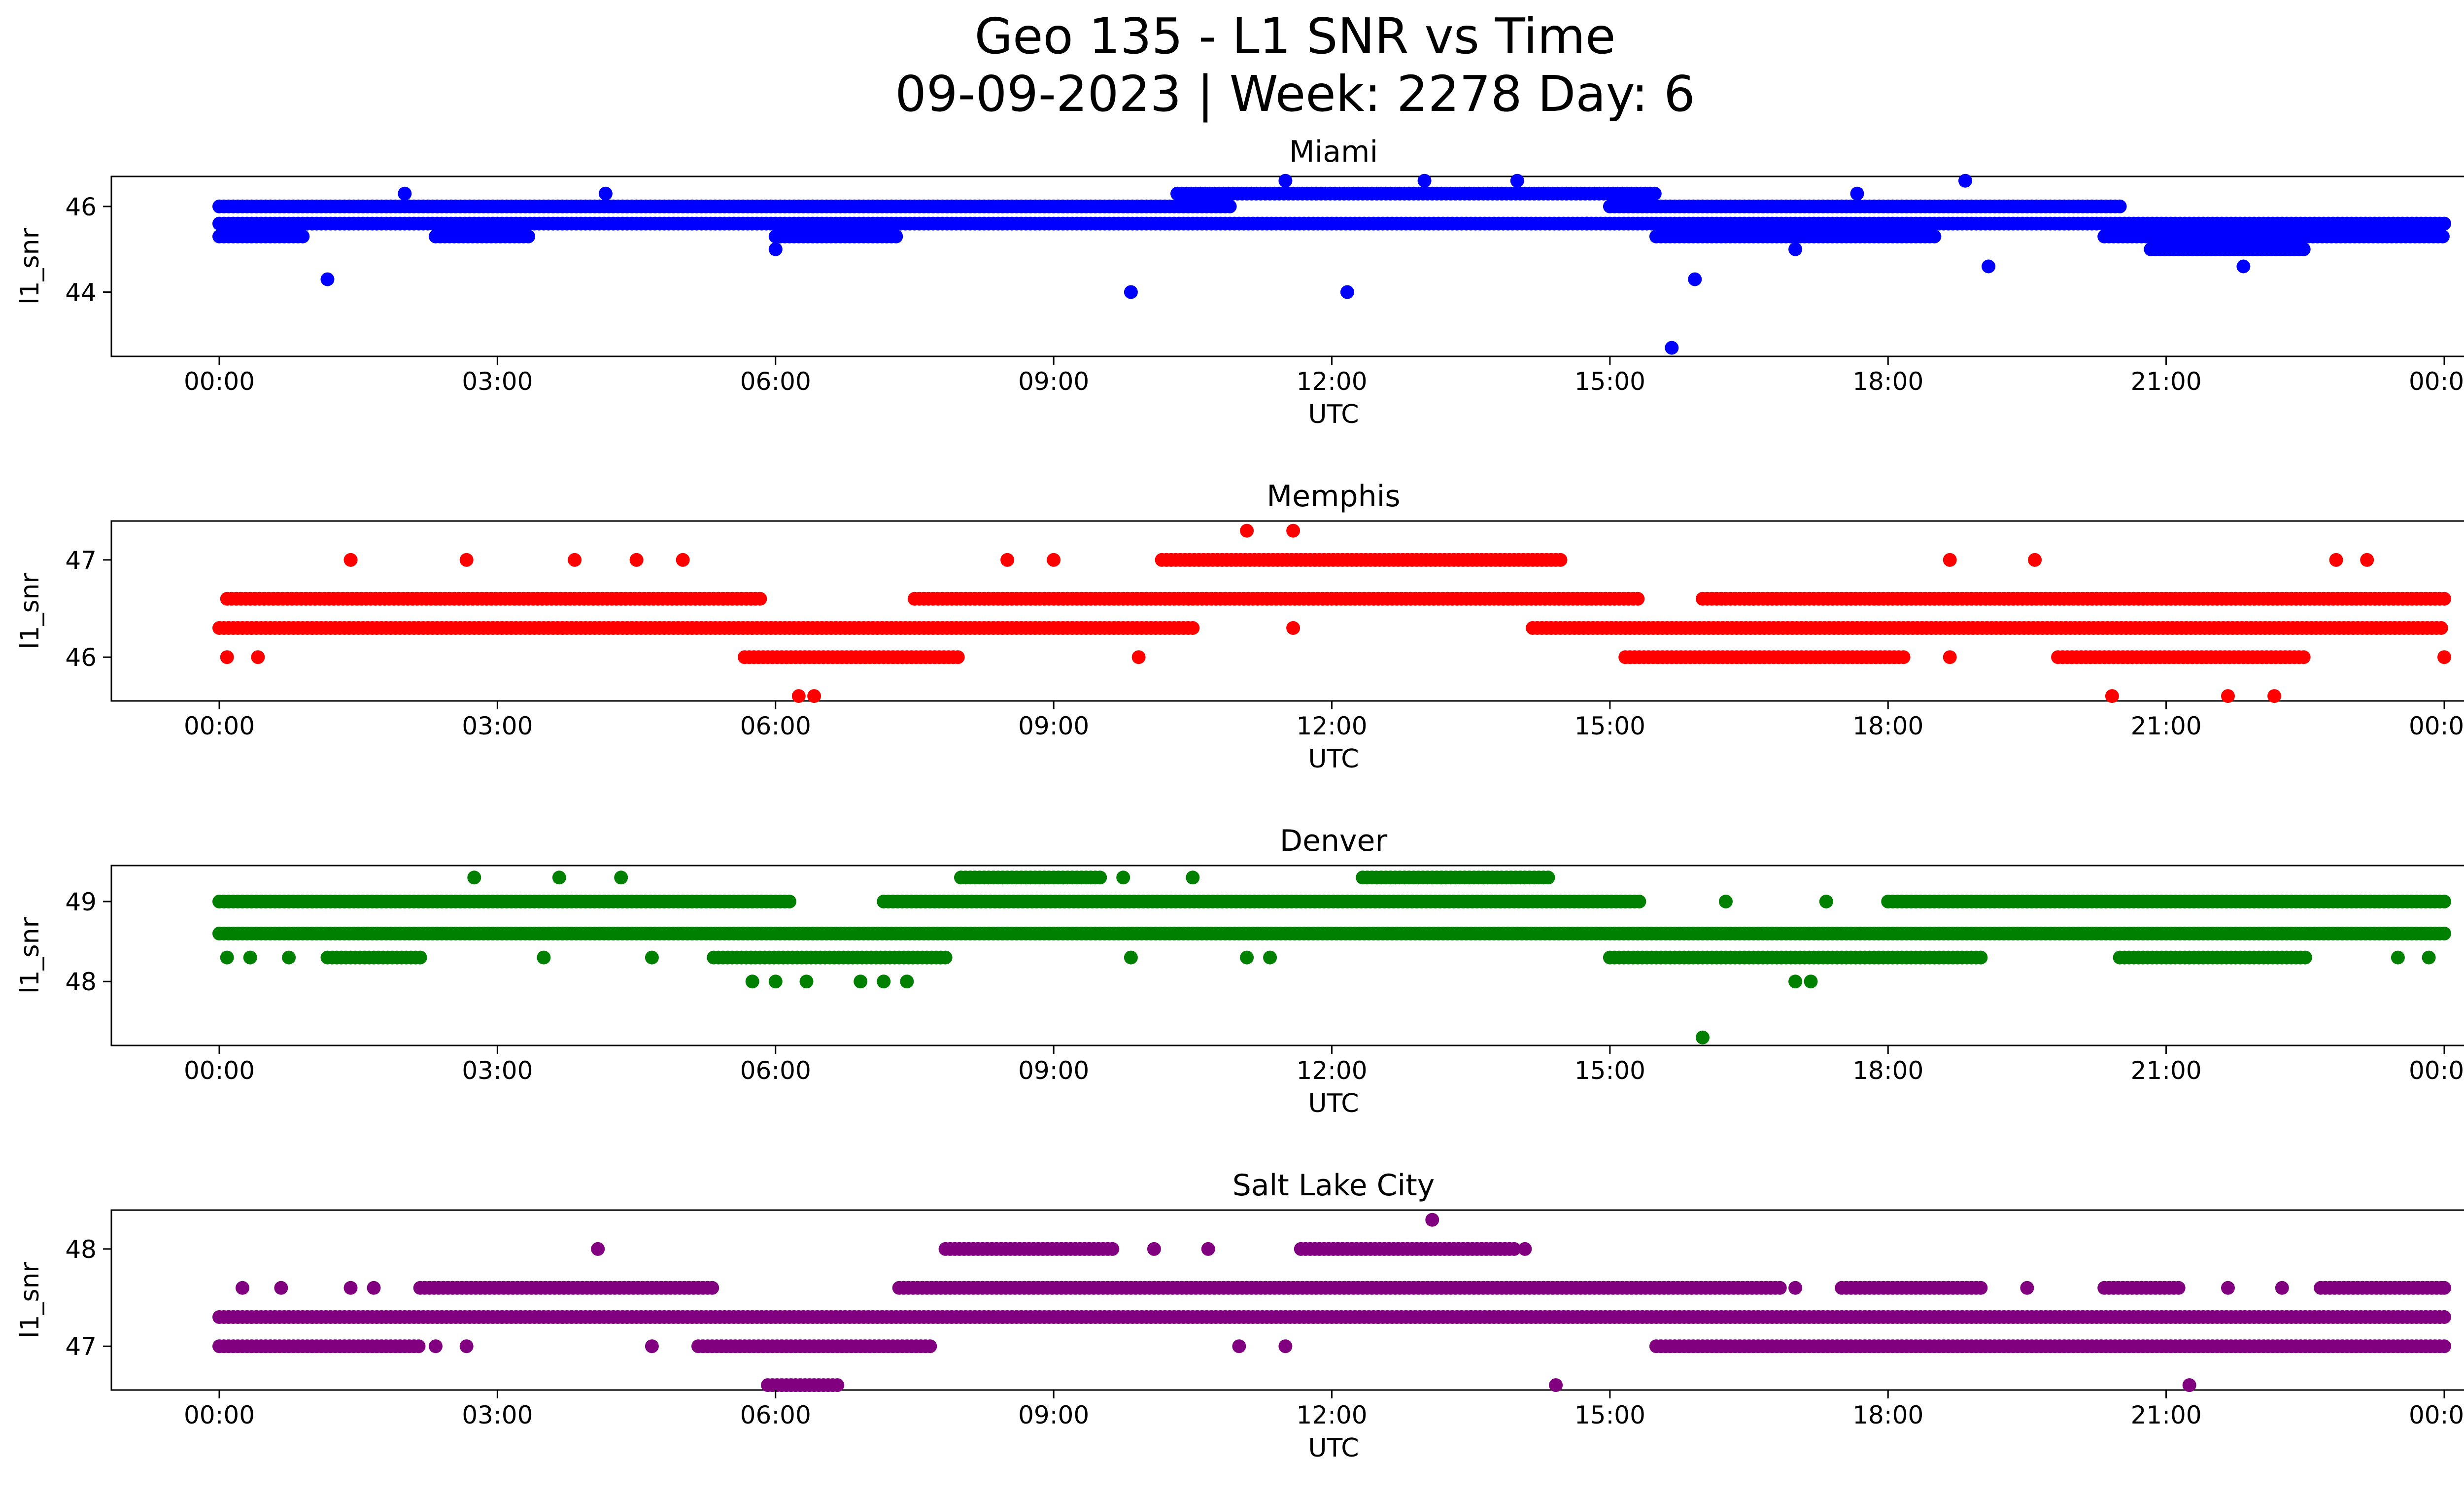  I want to click on x-tick-label: 06:00, so click(775, 1070).